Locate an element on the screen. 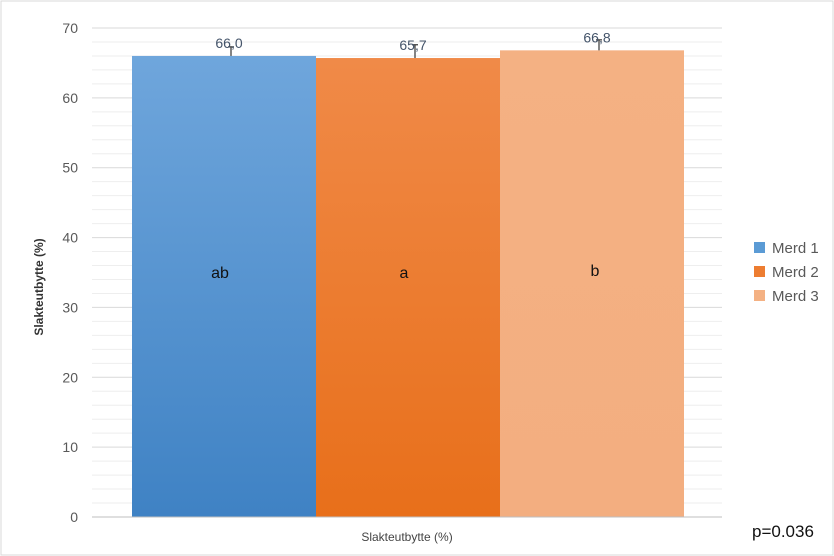  data-label: 66,0 is located at coordinates (228, 43).